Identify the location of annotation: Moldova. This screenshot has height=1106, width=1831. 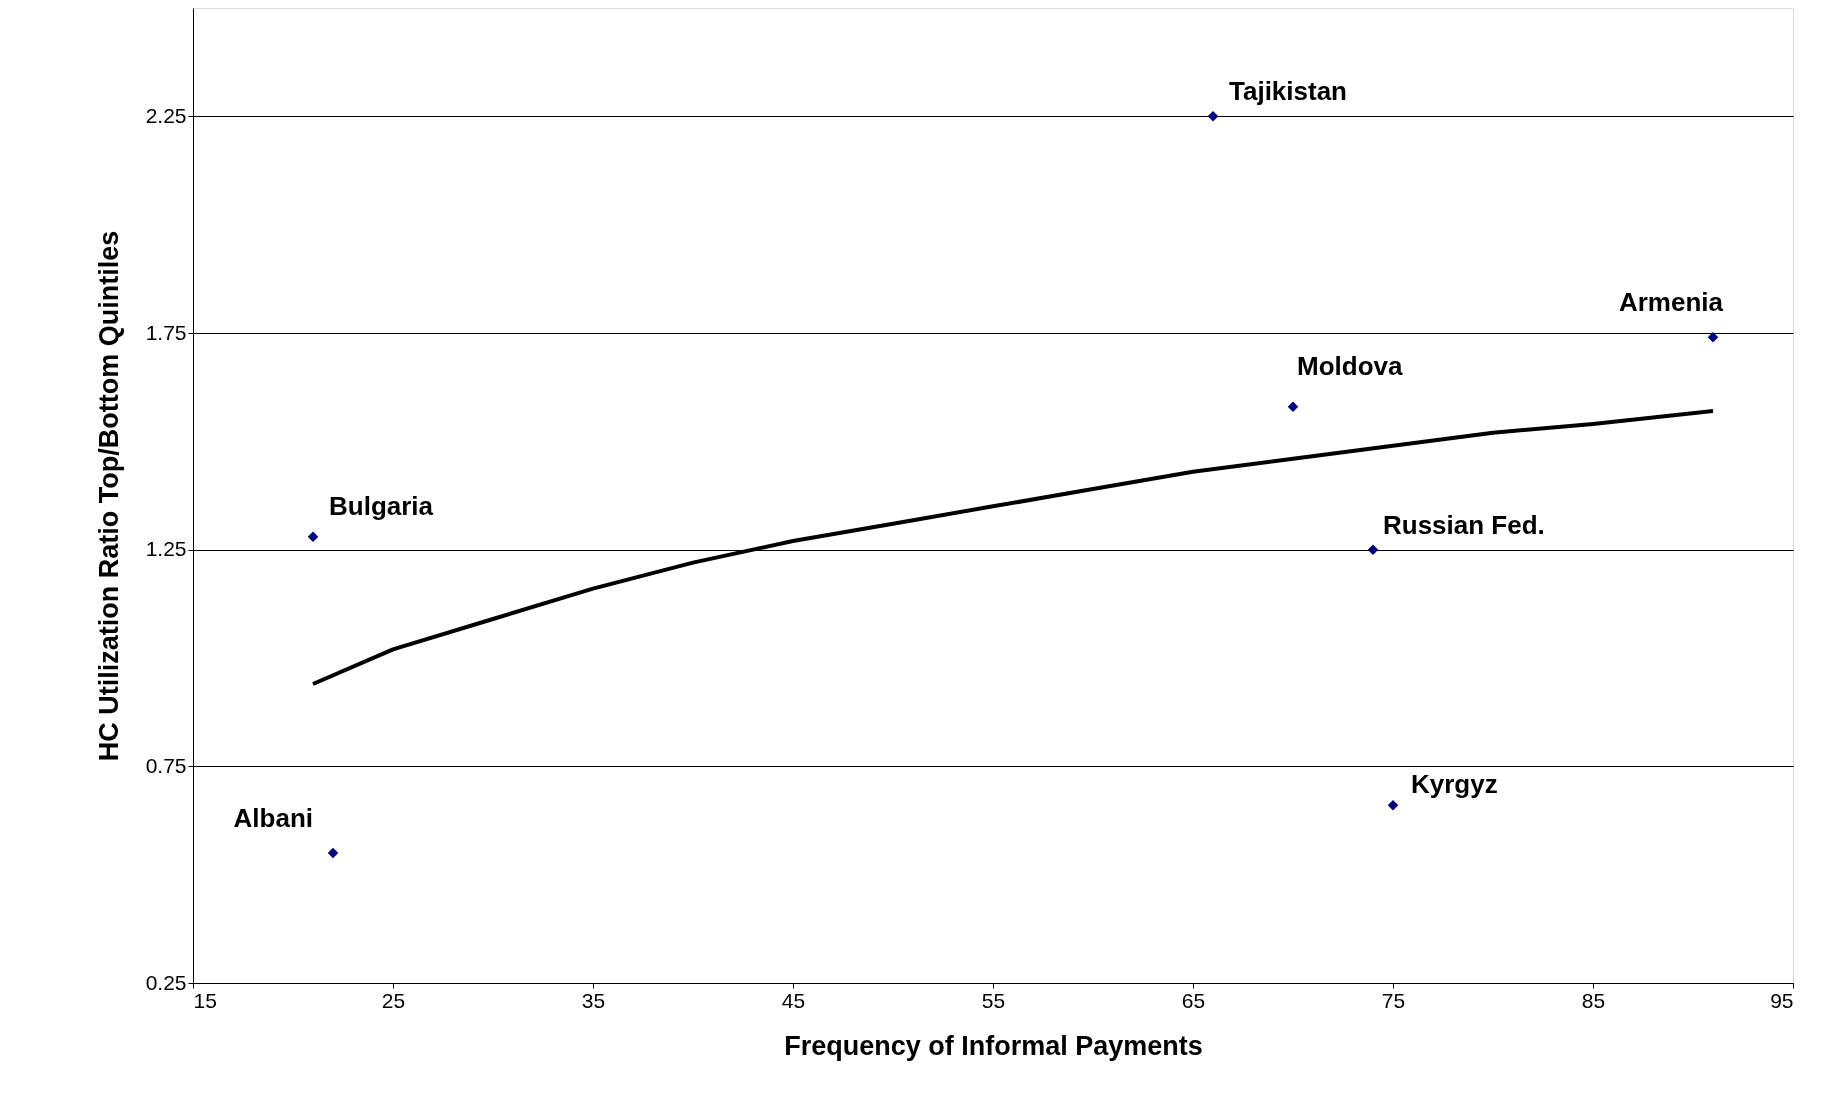
(1350, 365).